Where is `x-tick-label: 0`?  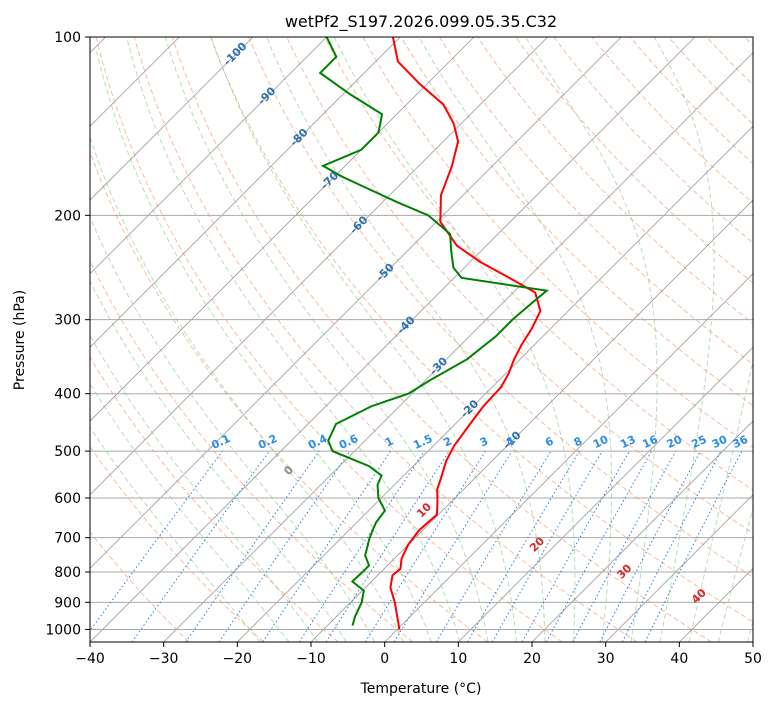
x-tick-label: 0 is located at coordinates (384, 659).